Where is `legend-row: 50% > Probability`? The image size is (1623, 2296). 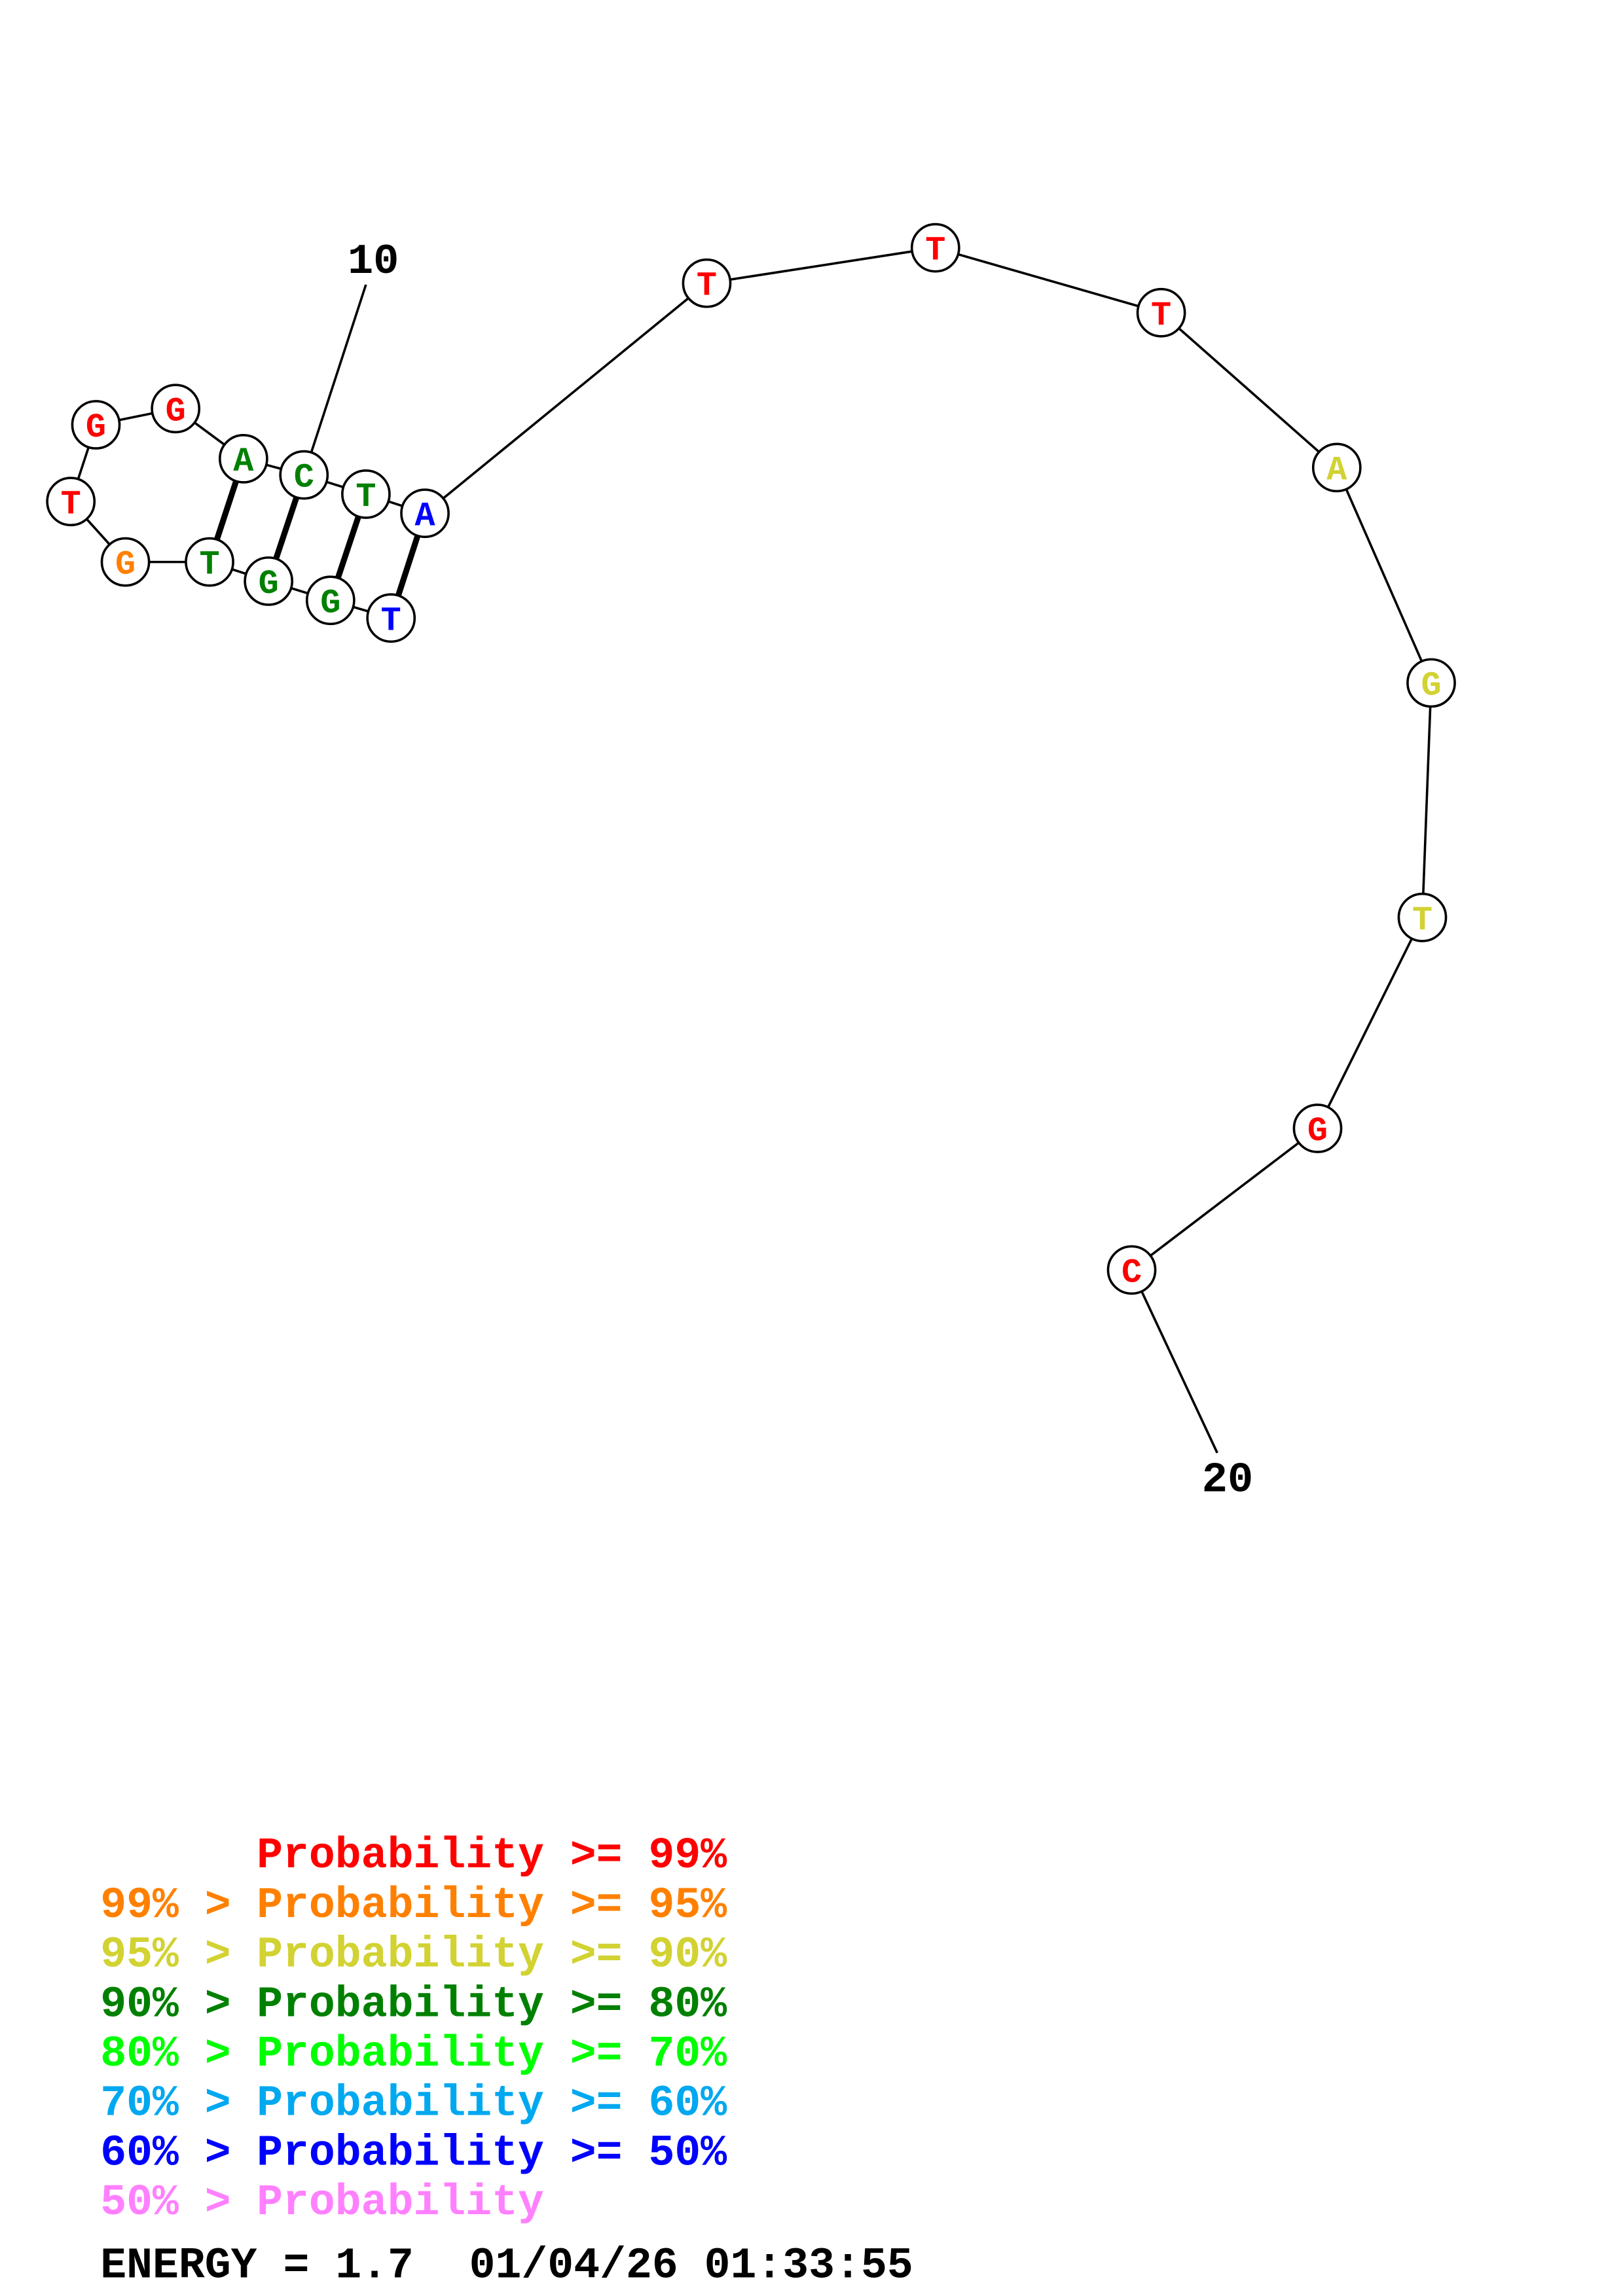 legend-row: 50% > Probability is located at coordinates (322, 2202).